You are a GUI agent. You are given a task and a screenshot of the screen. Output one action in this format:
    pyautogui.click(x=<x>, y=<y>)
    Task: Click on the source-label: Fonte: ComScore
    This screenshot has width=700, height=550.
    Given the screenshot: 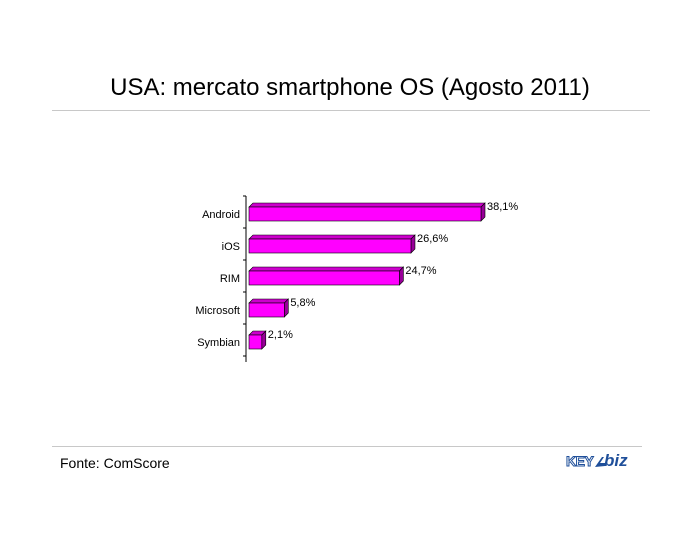 What is the action you would take?
    pyautogui.click(x=115, y=463)
    